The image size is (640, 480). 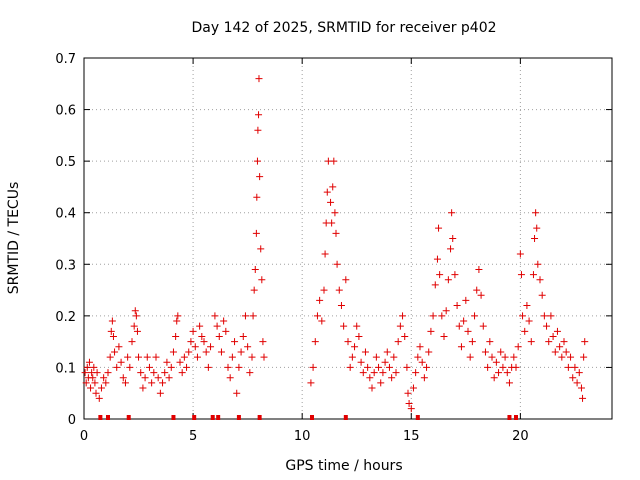 I want to click on x-tick-label: 10, so click(x=302, y=436).